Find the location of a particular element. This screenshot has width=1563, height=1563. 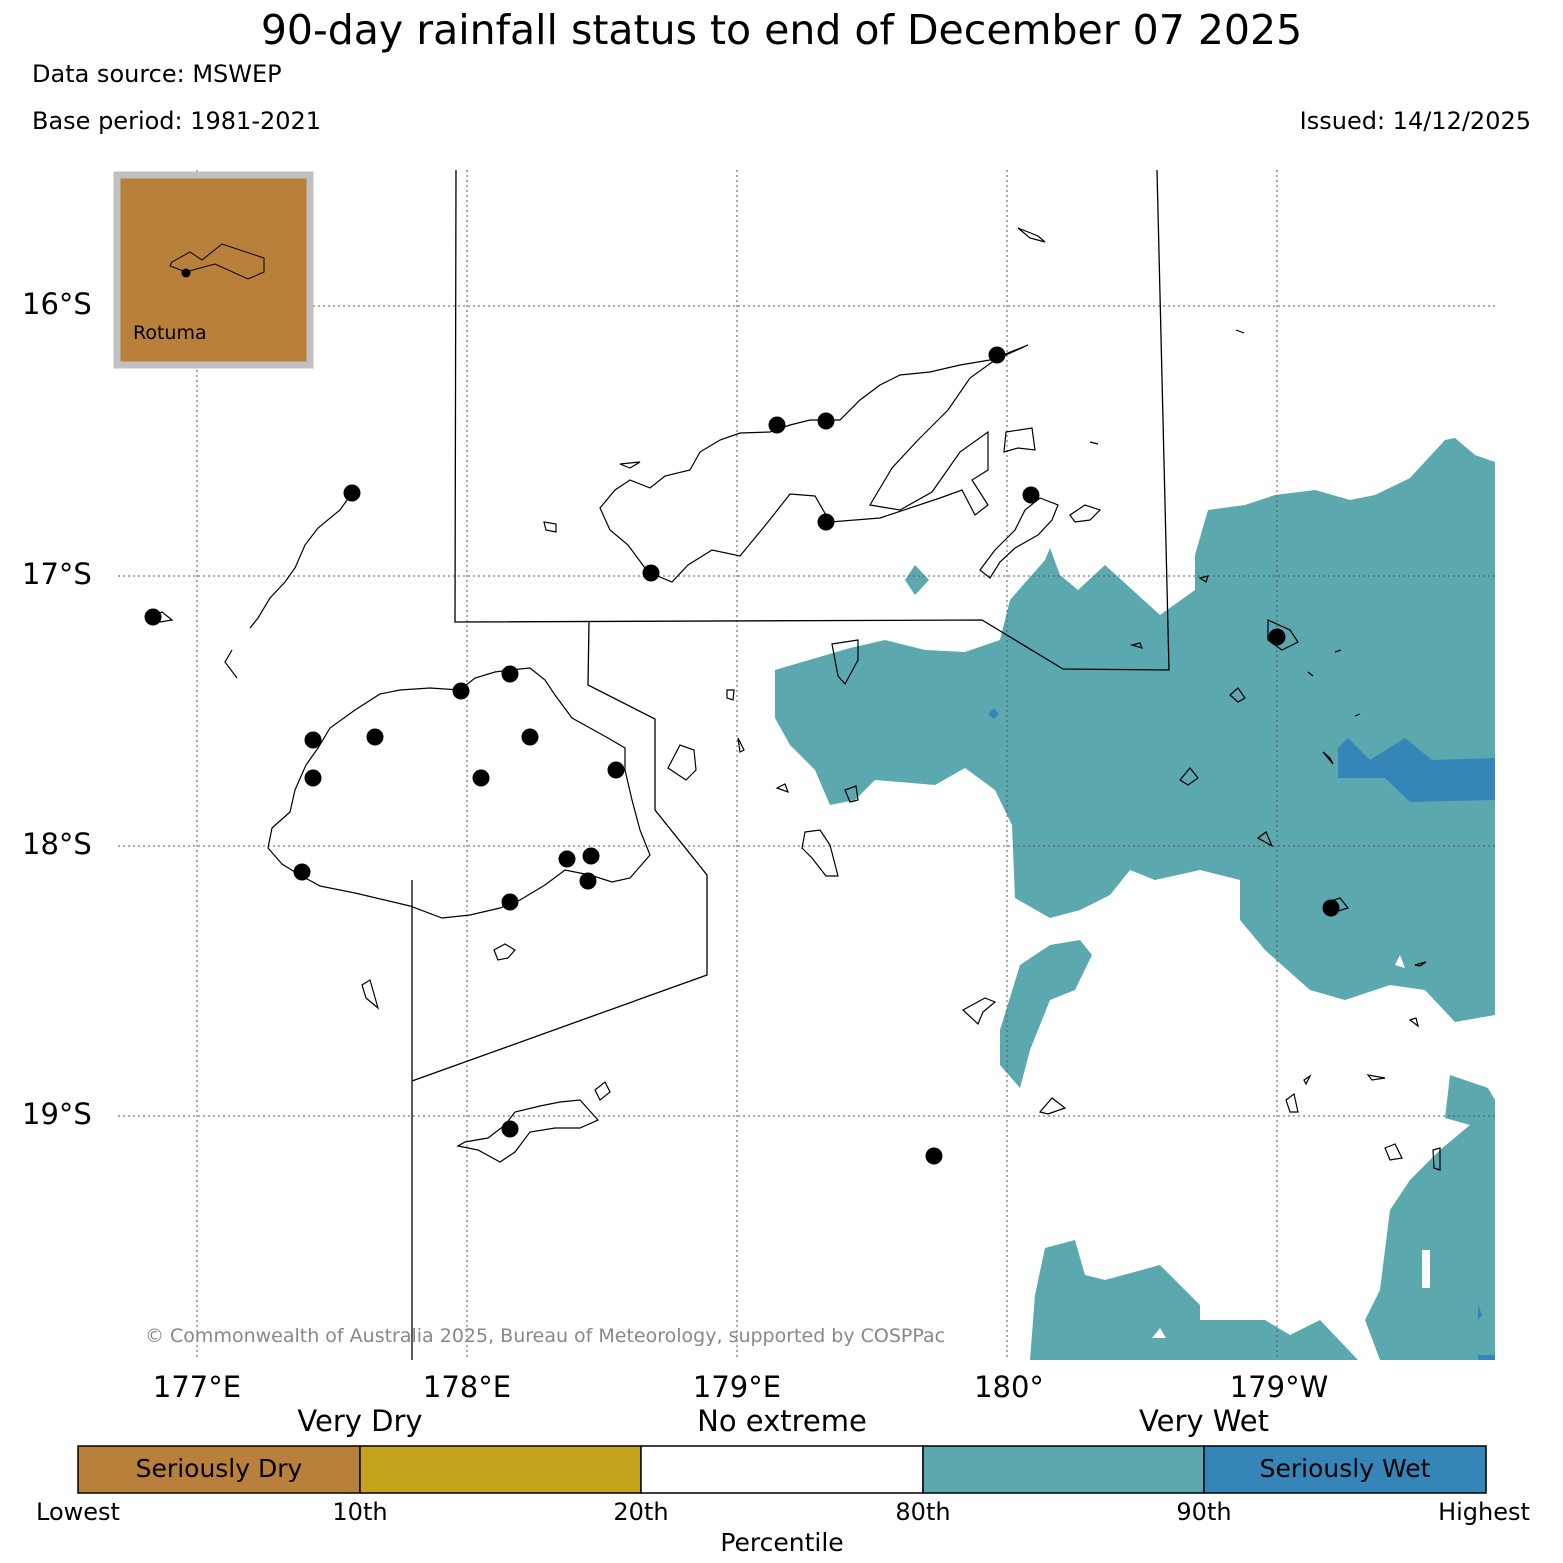

legend-swatch-seriously-wet is located at coordinates (1345, 1469).